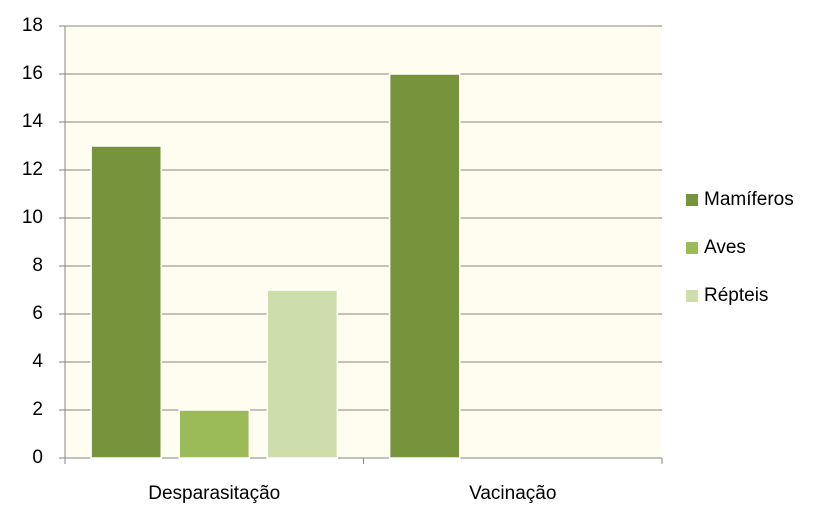  Describe the element at coordinates (32, 73) in the screenshot. I see `y-tick-label: 16` at that location.